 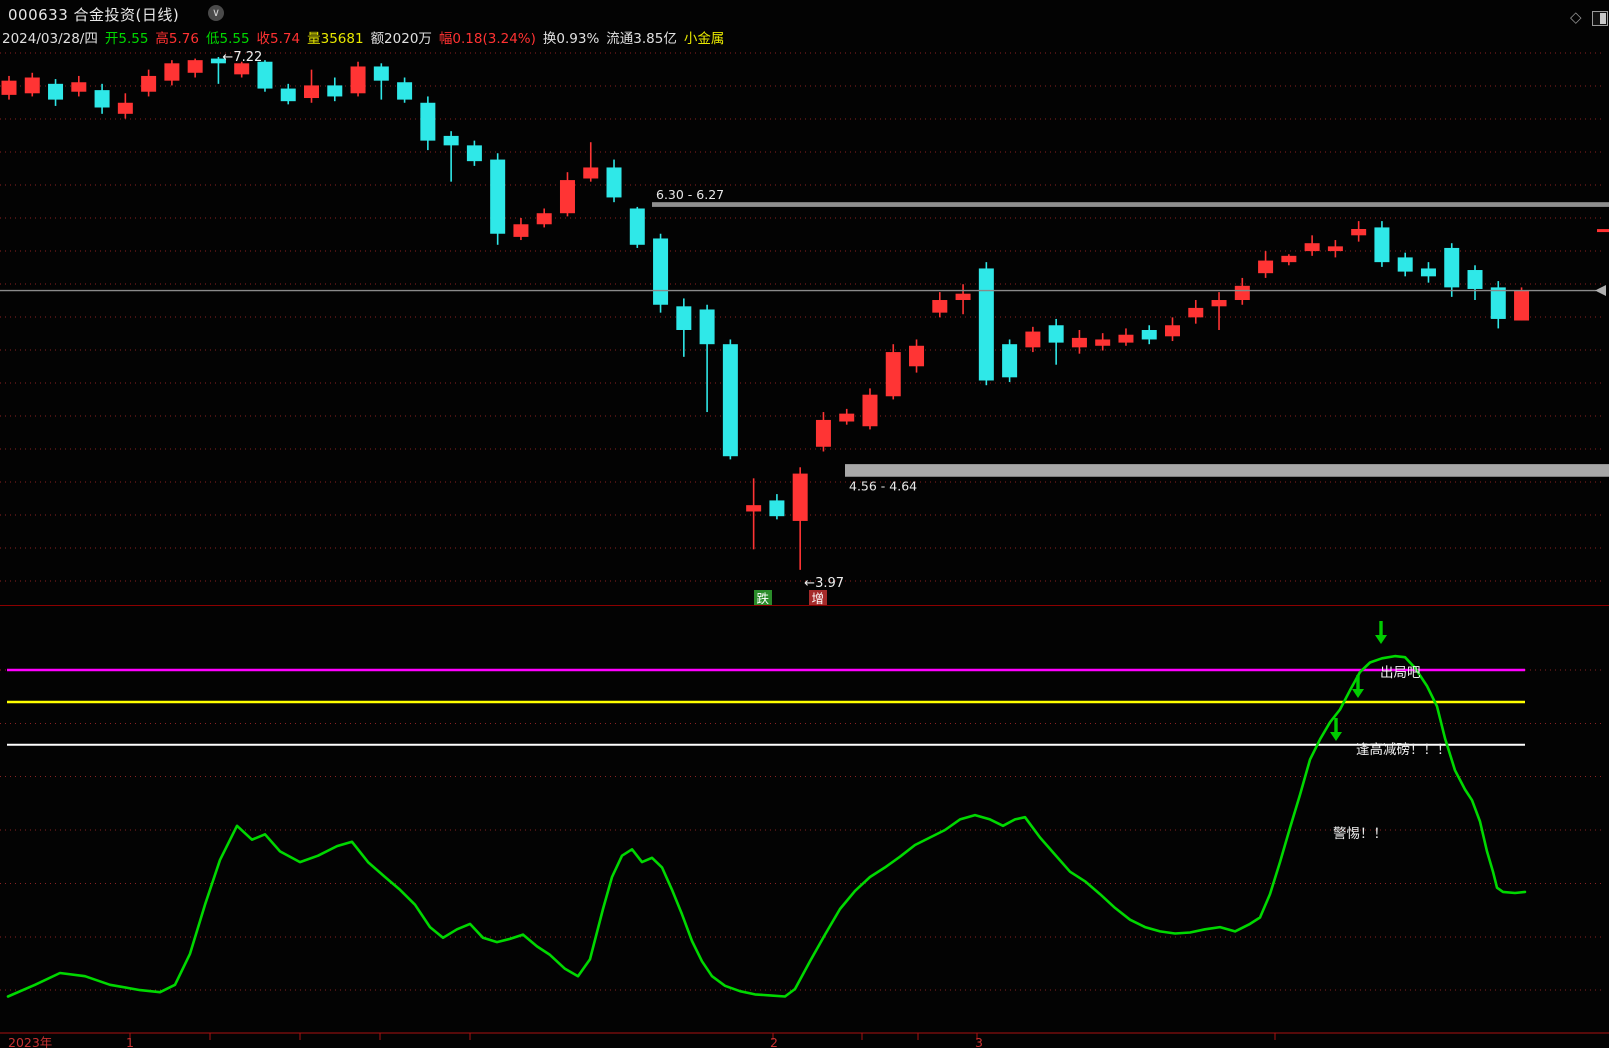 I want to click on title-bar: 000633 合金投资(日线) ∨ ◇, so click(x=804, y=13).